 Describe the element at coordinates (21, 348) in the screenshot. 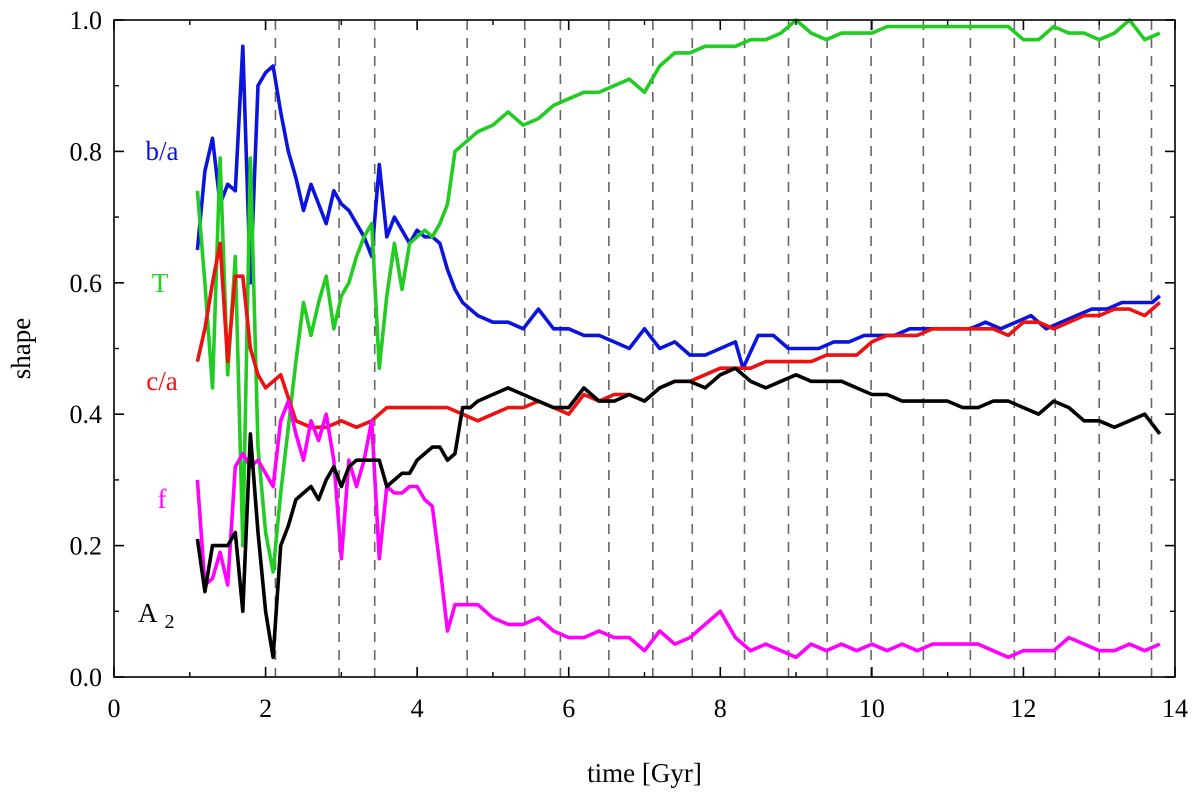

I see `y-axis-title: shape` at that location.